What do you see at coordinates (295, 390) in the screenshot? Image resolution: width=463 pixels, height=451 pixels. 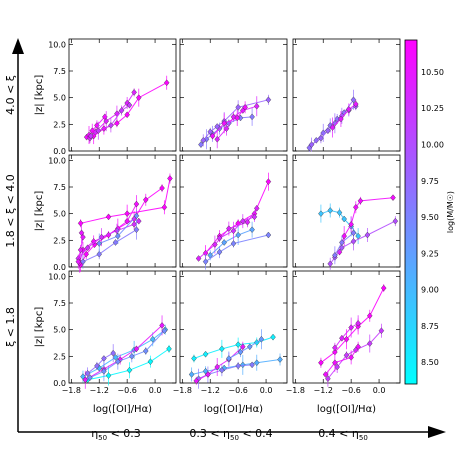 I see `x-tick-label: −1.8` at bounding box center [295, 390].